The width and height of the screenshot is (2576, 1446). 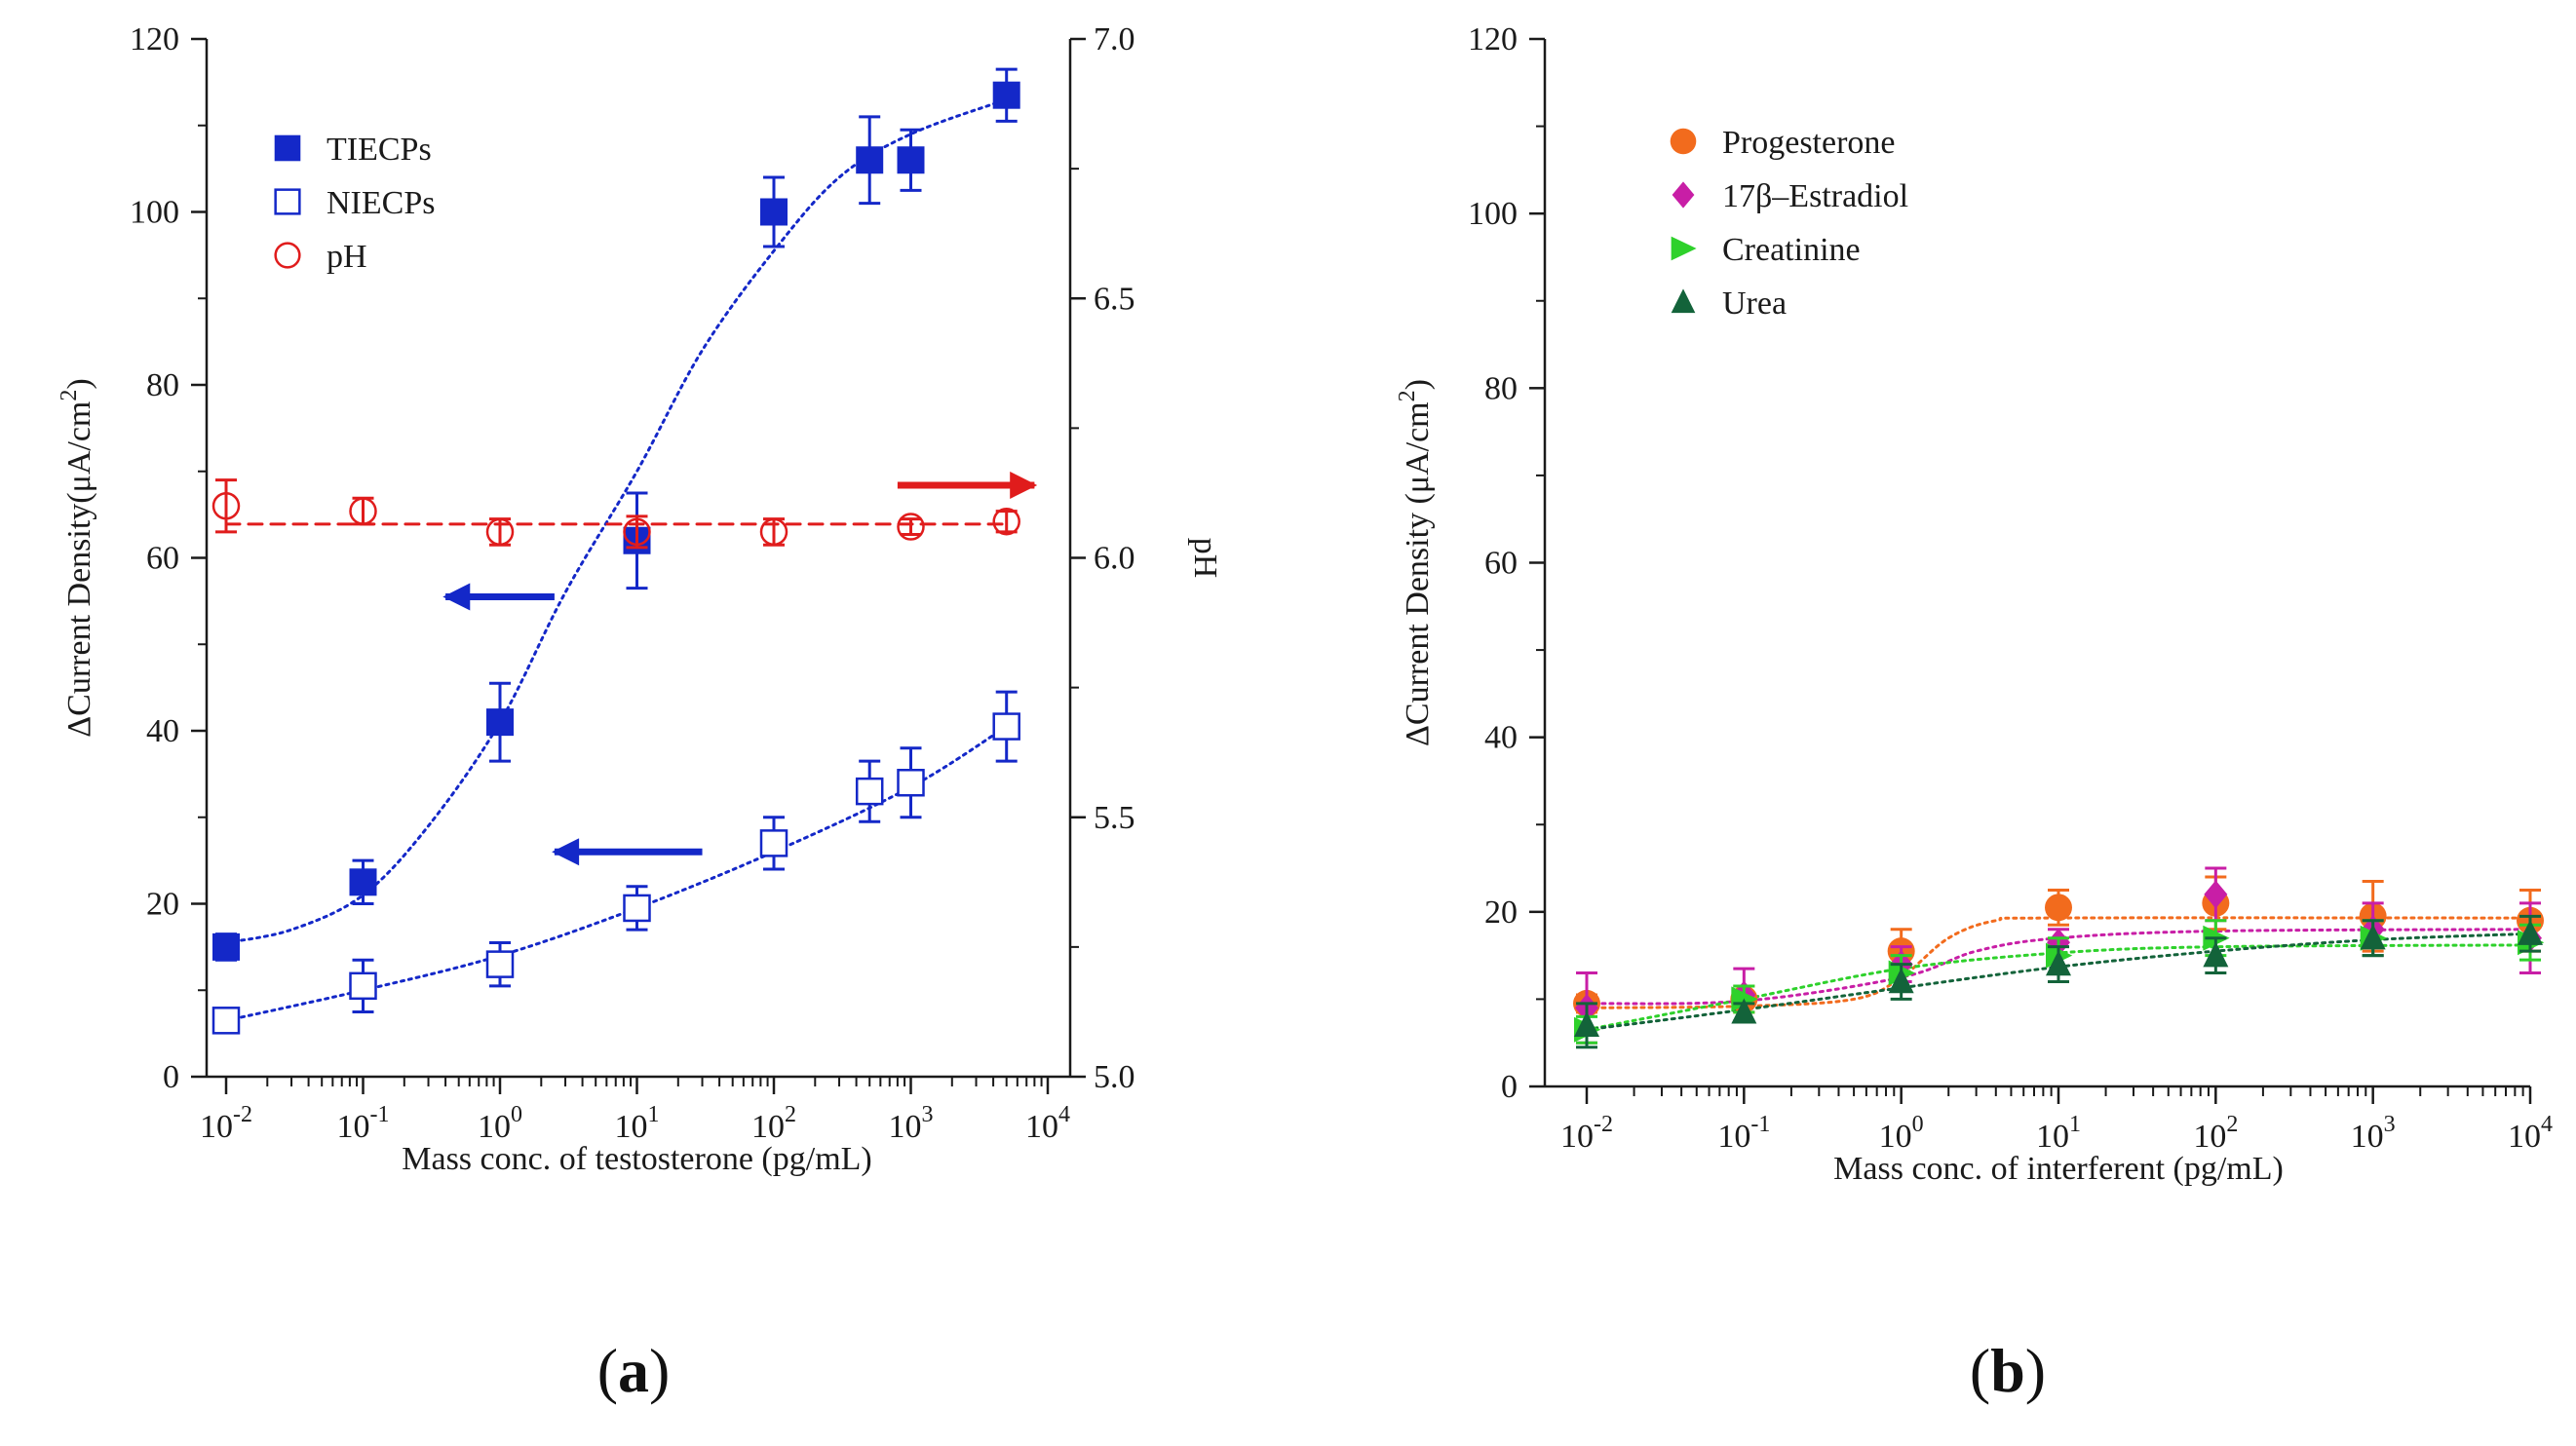 I want to click on legend-label: NIECPs, so click(x=381, y=203).